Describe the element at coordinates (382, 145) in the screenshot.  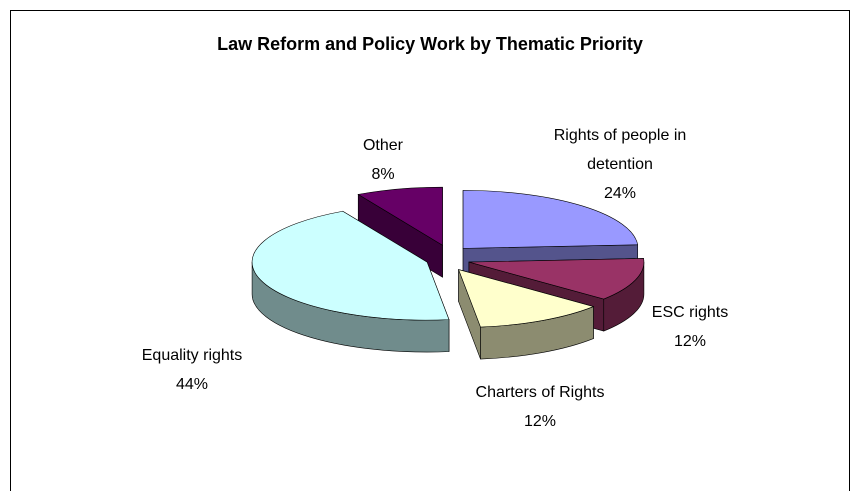
I see `category-label: Other` at that location.